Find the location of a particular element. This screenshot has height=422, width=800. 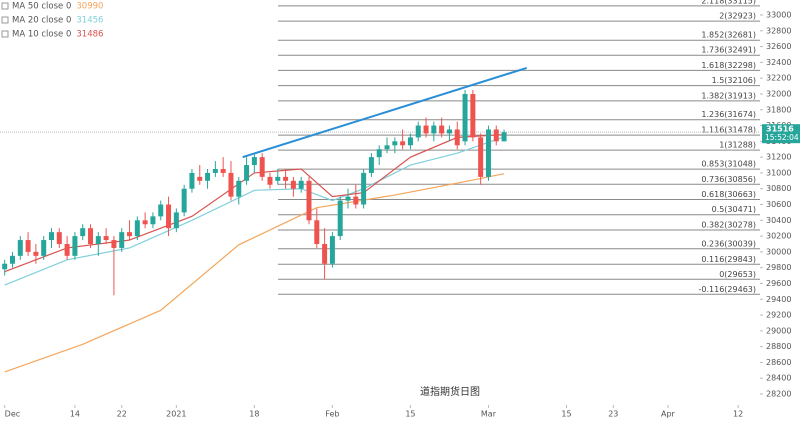

fib-label: 1.5(32106) is located at coordinates (734, 80).